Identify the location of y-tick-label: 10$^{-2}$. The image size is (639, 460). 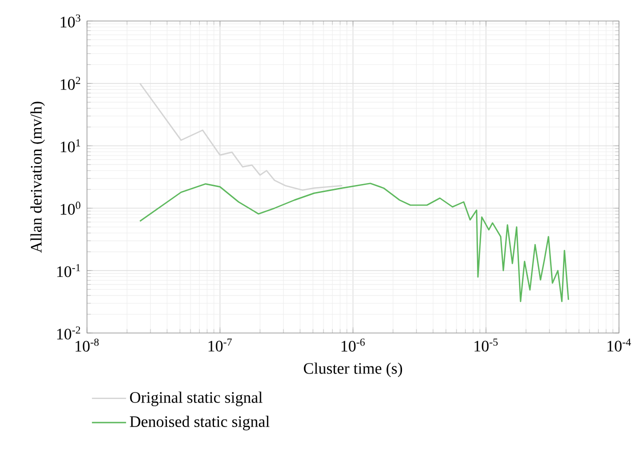
(68, 333).